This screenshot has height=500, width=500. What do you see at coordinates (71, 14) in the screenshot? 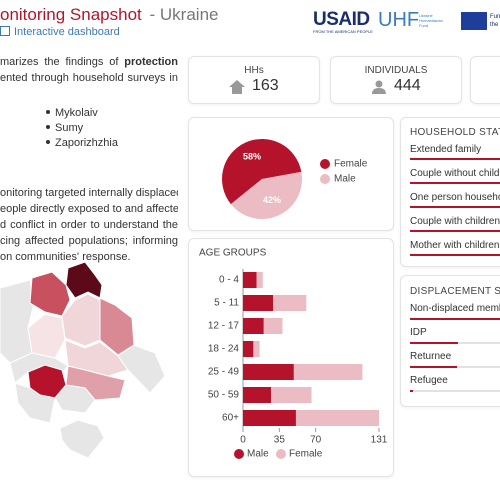
I see `title: onitoring Snapshot` at bounding box center [71, 14].